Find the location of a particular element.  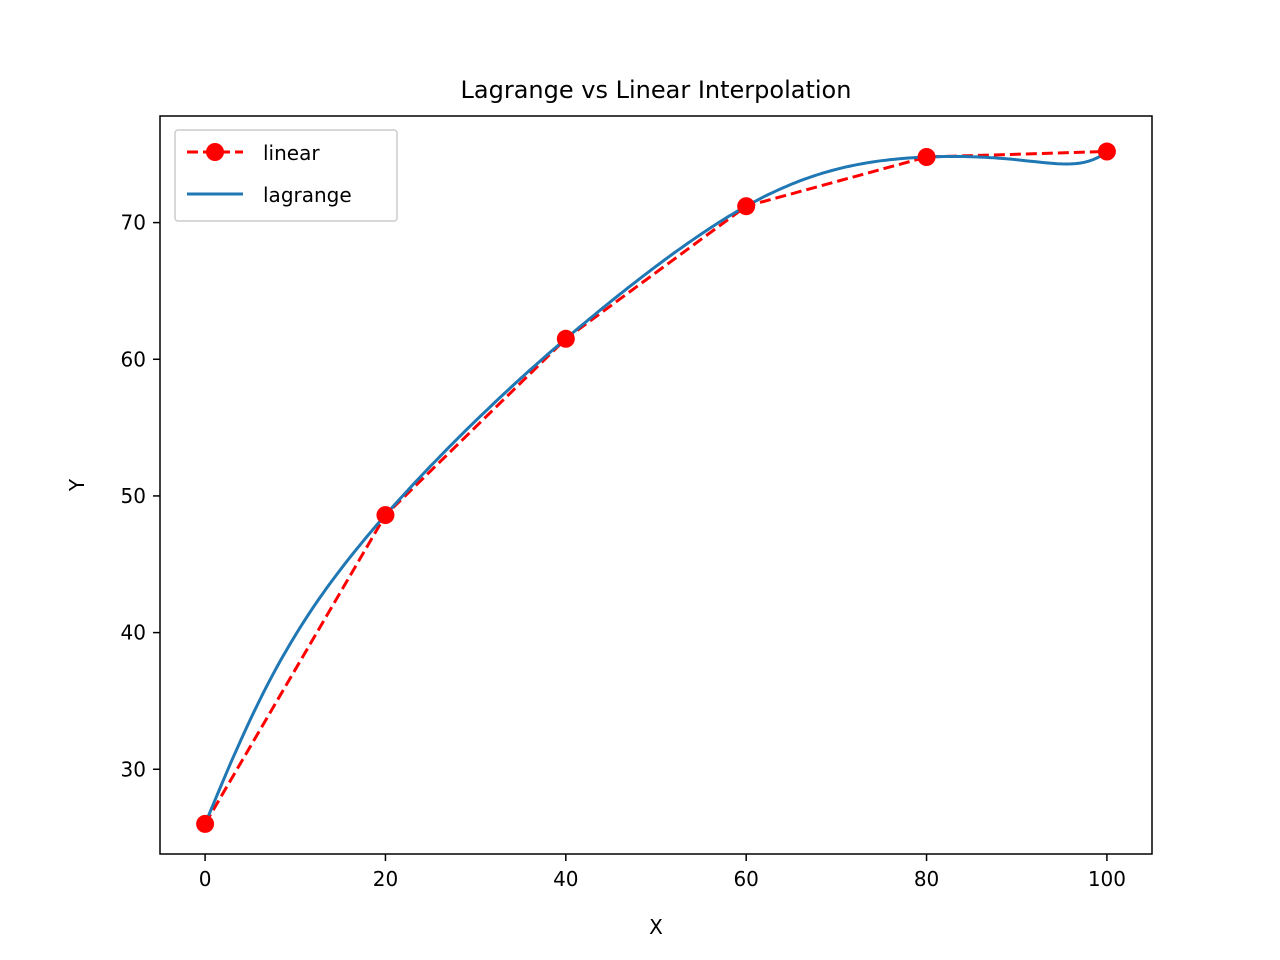

x-tick-label: 80 is located at coordinates (926, 879).